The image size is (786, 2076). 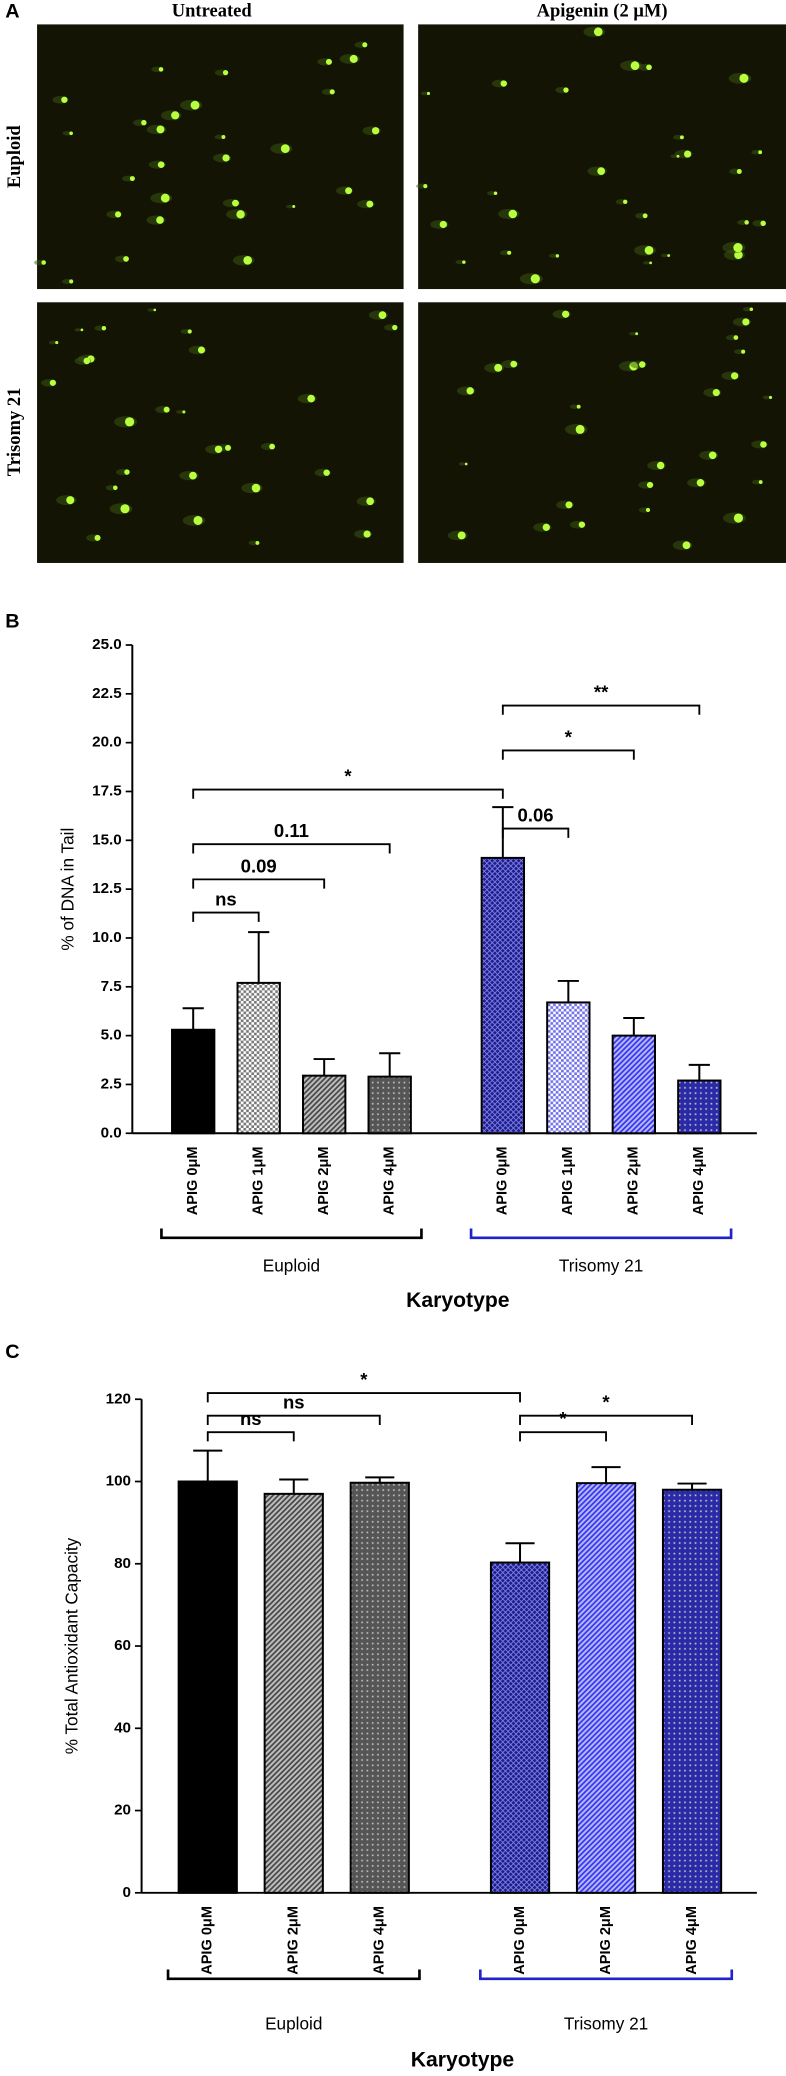 I want to click on column-label: Apigenin (2 μM), so click(x=602, y=11).